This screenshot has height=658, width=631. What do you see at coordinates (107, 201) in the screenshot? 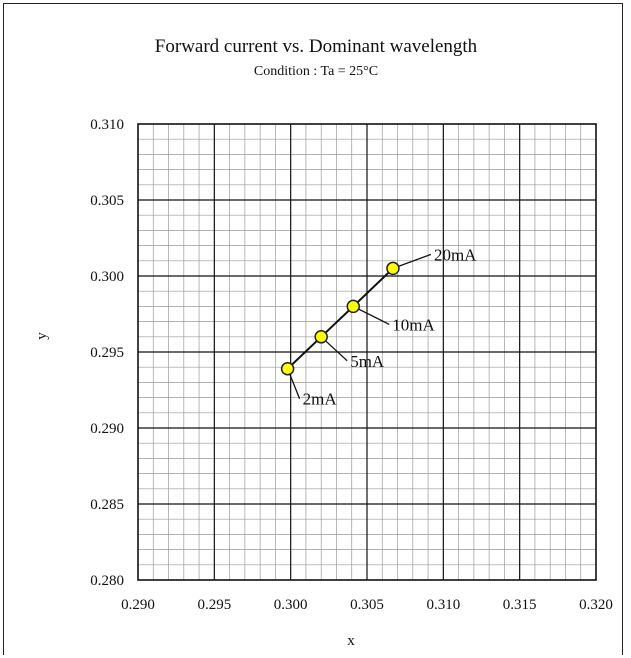
I see `y-tick-label: 0.305` at bounding box center [107, 201].